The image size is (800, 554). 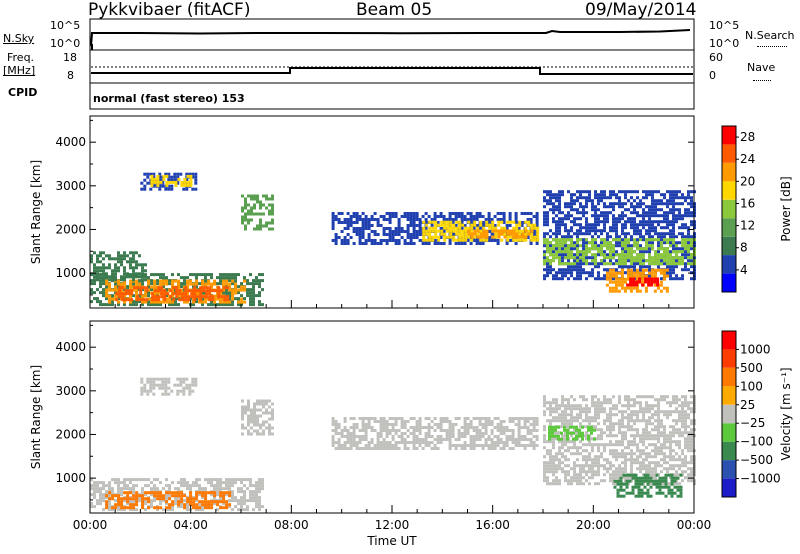 I want to click on nave-label: Nave, so click(x=761, y=67).